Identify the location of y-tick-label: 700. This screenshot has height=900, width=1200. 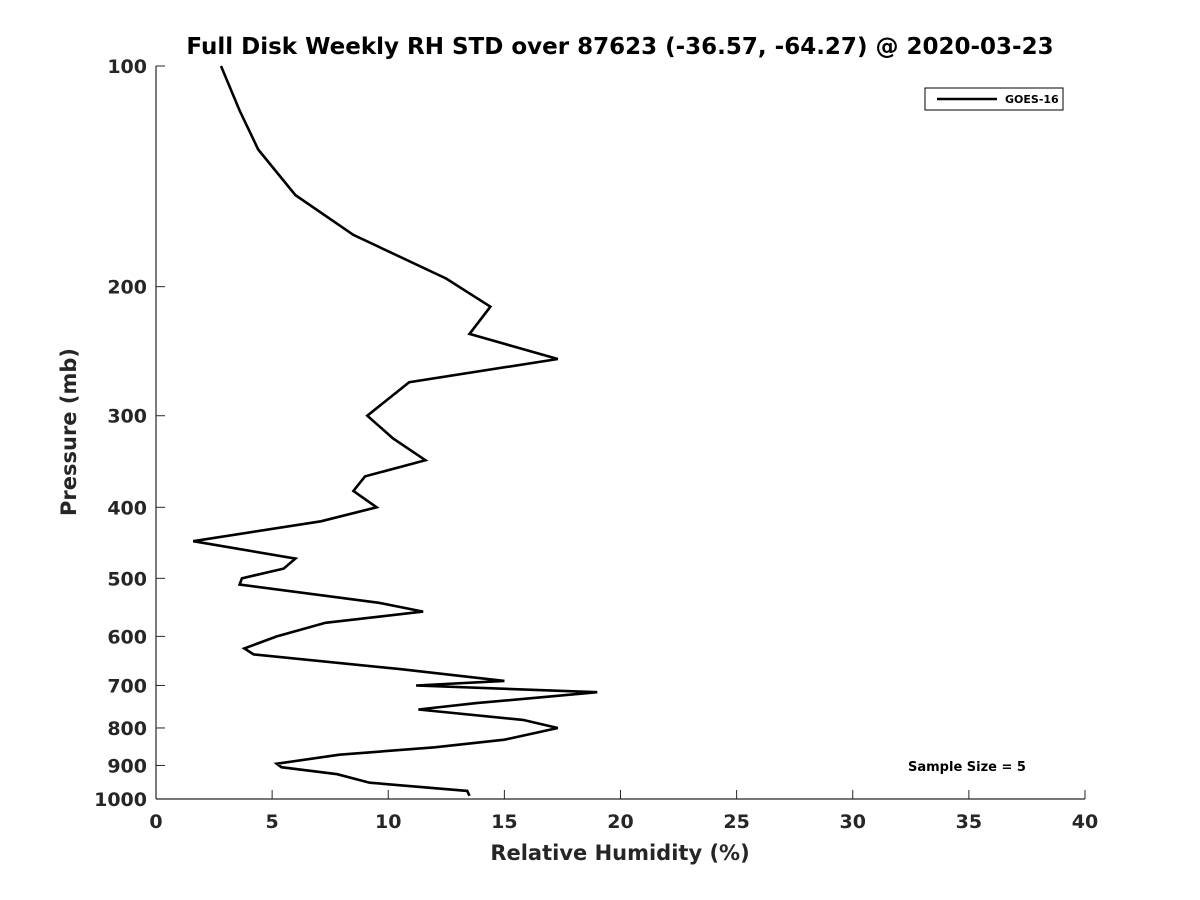
(127, 686).